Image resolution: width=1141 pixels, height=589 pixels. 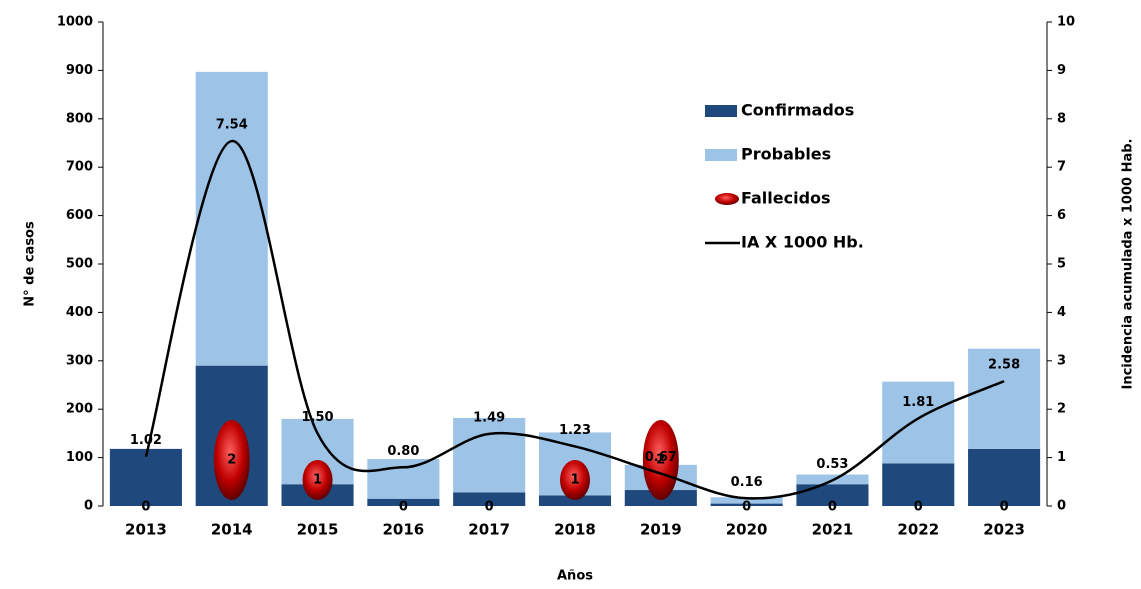 I want to click on y2-tick-label: 6, so click(x=1061, y=215).